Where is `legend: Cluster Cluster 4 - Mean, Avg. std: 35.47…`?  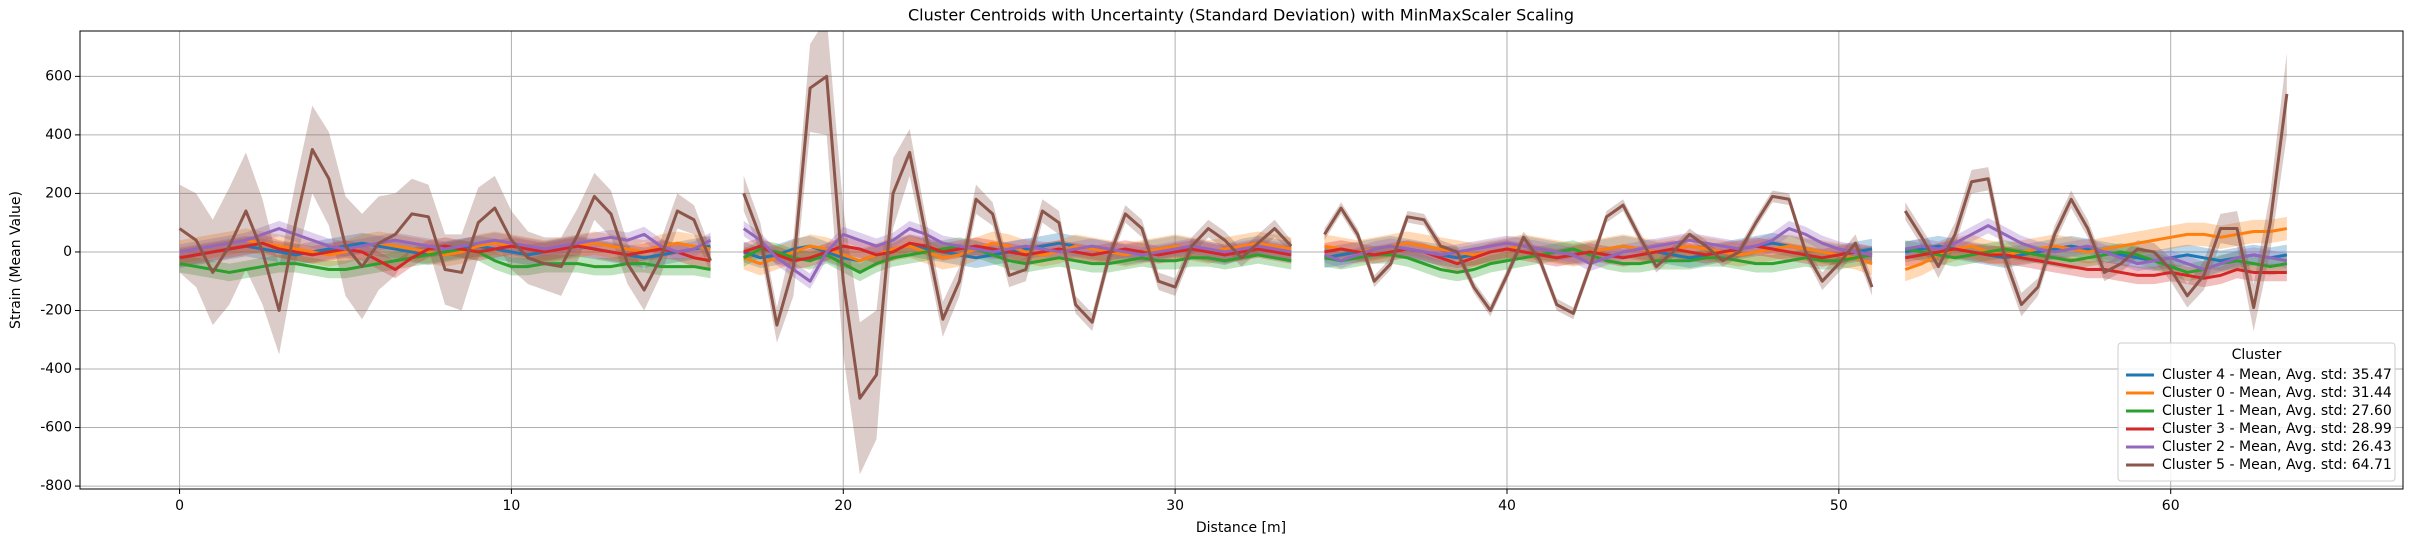
legend: Cluster Cluster 4 - Mean, Avg. std: 35.47… is located at coordinates (2256, 412).